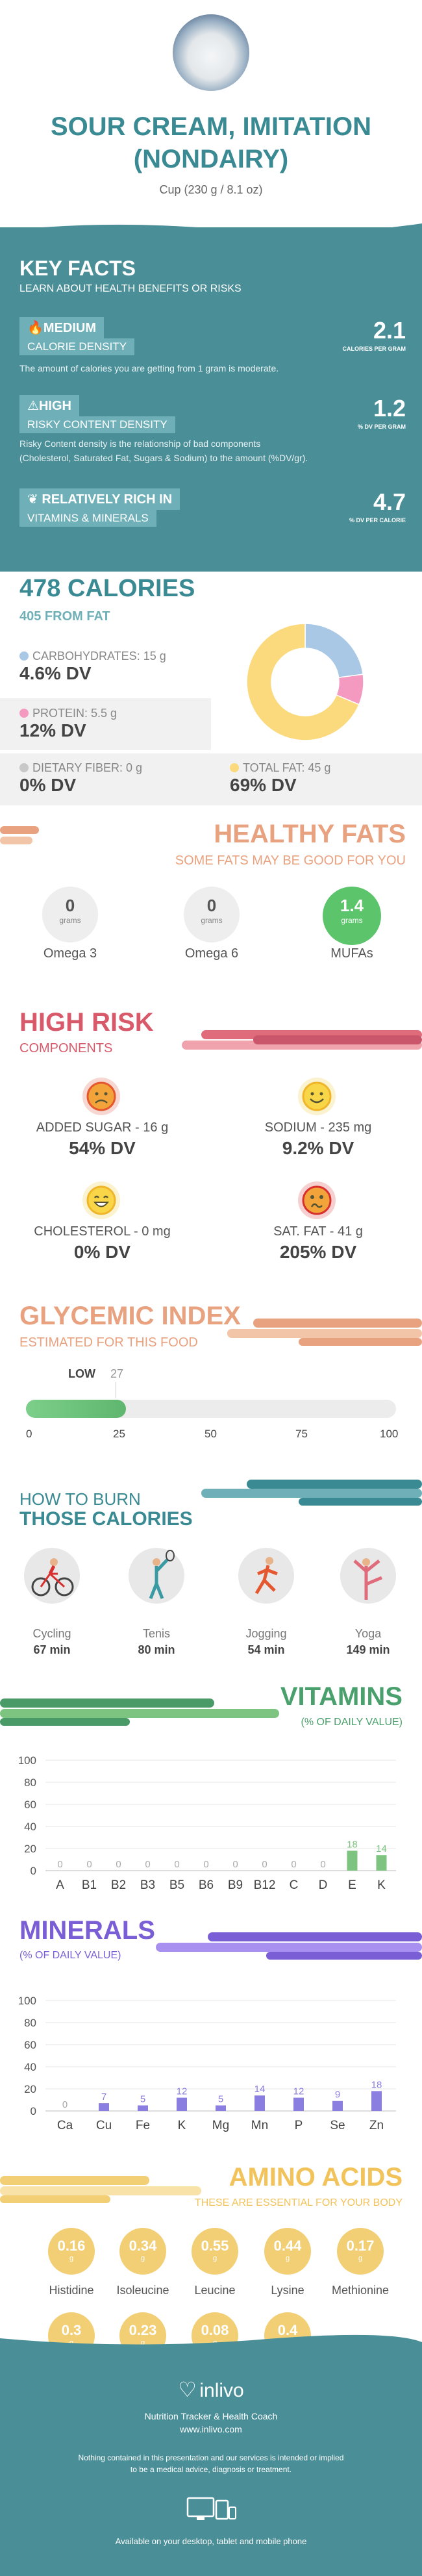 The height and width of the screenshot is (2576, 422). Describe the element at coordinates (381, 1885) in the screenshot. I see `vitamins-category-label: K` at that location.